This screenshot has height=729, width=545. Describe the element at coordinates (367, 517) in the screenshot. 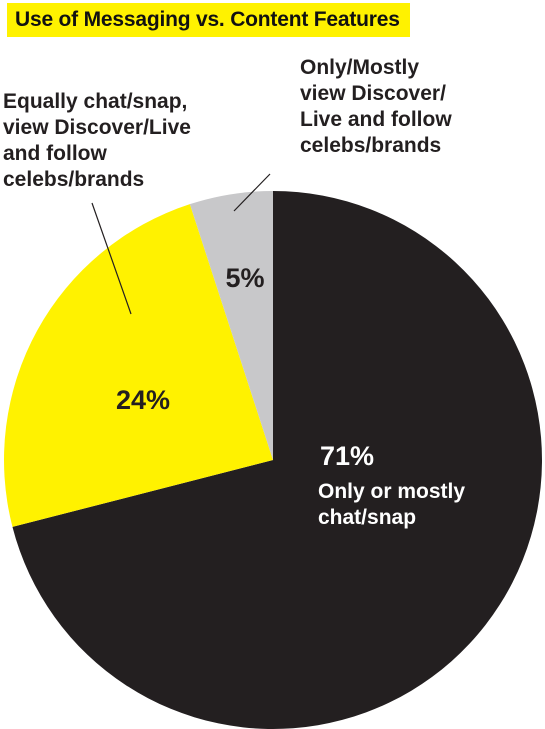

I see `slice-label-line: chat/snap` at that location.